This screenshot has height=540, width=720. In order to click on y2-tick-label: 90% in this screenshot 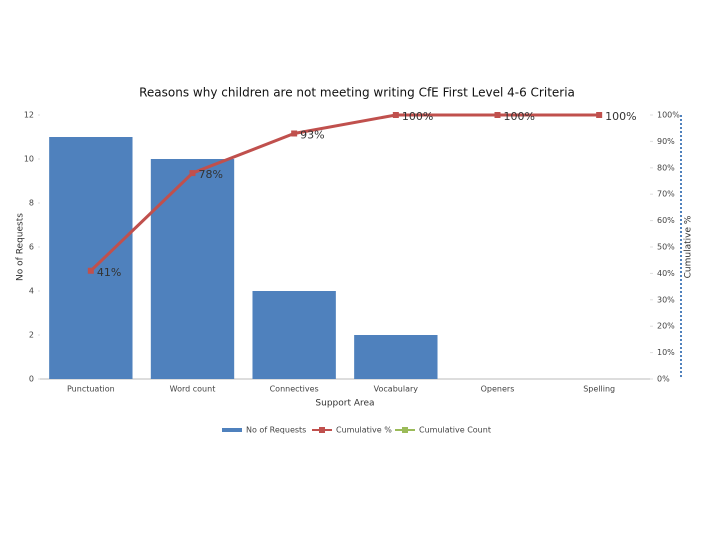, I will do `click(666, 141)`.